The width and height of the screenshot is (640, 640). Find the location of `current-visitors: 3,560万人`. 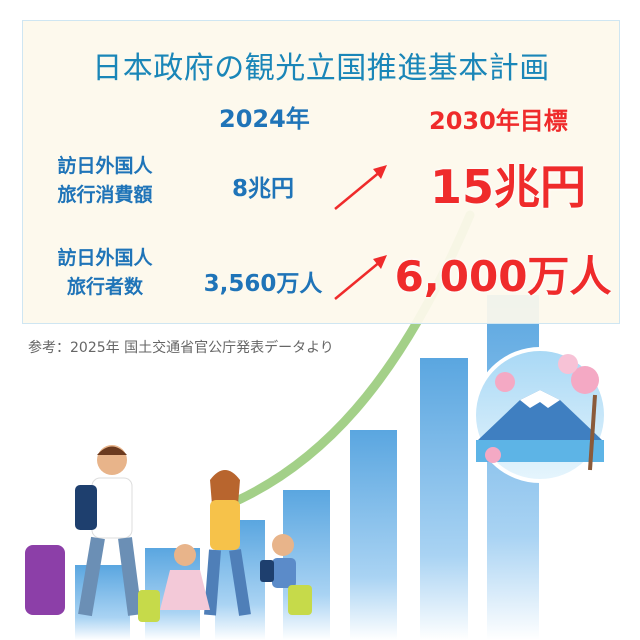

current-visitors: 3,560万人 is located at coordinates (263, 284).